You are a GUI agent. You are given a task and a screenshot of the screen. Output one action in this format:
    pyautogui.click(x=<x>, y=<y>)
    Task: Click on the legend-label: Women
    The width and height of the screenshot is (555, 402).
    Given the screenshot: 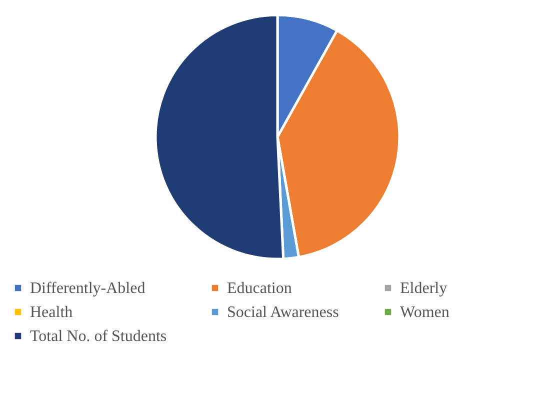 What is the action you would take?
    pyautogui.click(x=425, y=312)
    